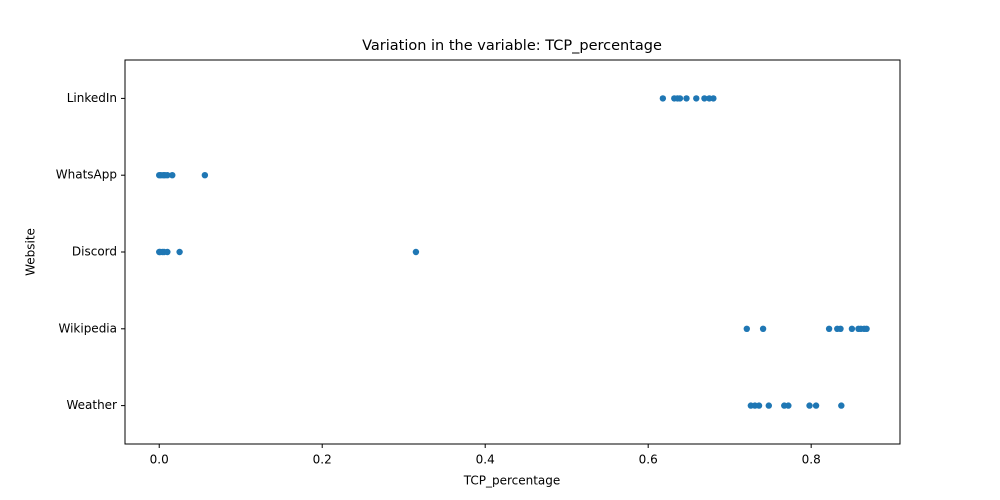 The width and height of the screenshot is (1000, 500). Describe the element at coordinates (87, 328) in the screenshot. I see `y-tick-label: Wikipedia` at that location.